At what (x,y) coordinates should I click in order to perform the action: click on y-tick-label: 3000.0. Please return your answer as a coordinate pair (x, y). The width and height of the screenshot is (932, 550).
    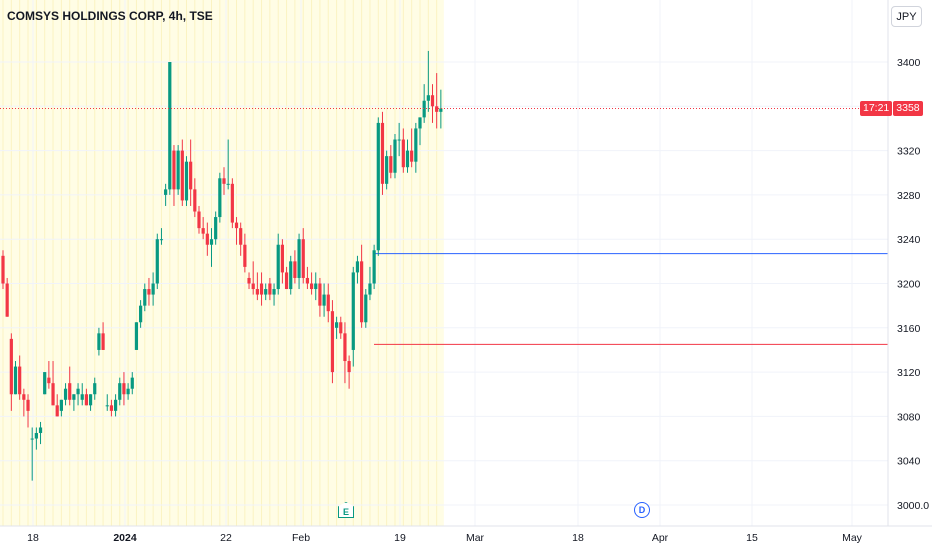
    Looking at the image, I should click on (913, 506).